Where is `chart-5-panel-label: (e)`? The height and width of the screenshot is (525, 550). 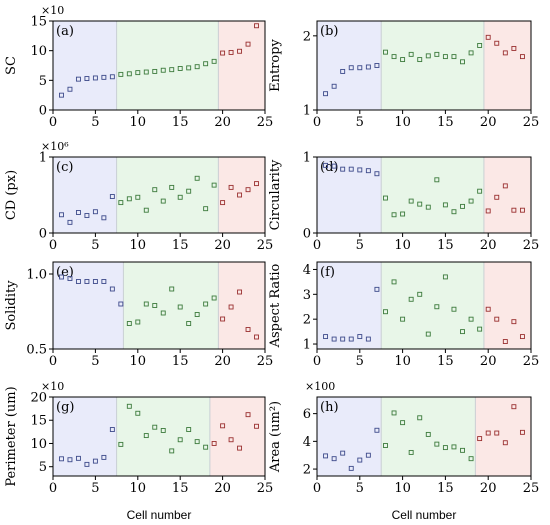
chart-5-panel-label: (e) is located at coordinates (65, 272).